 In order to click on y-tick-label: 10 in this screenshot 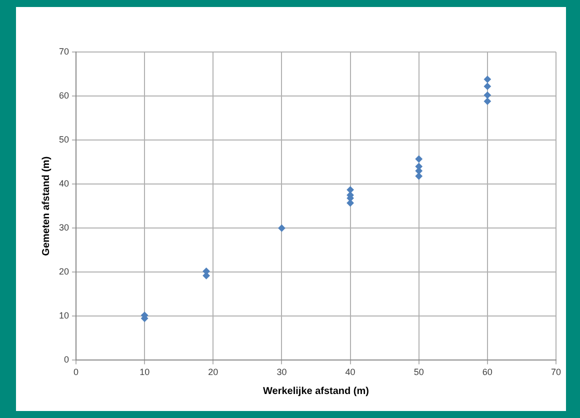, I will do `click(64, 315)`.